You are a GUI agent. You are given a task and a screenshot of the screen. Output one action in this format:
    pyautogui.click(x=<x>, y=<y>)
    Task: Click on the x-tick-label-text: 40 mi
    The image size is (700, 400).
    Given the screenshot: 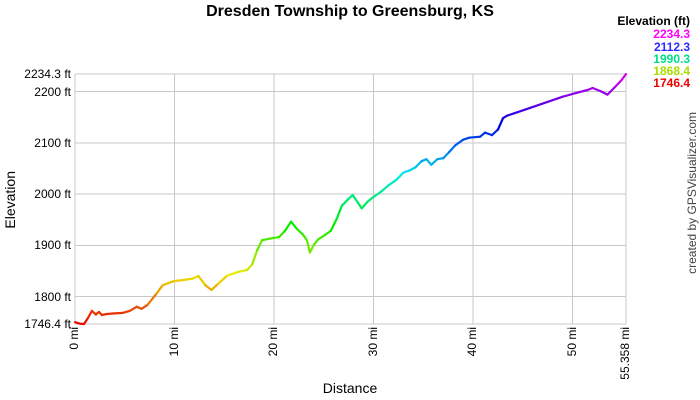 What is the action you would take?
    pyautogui.click(x=472, y=342)
    